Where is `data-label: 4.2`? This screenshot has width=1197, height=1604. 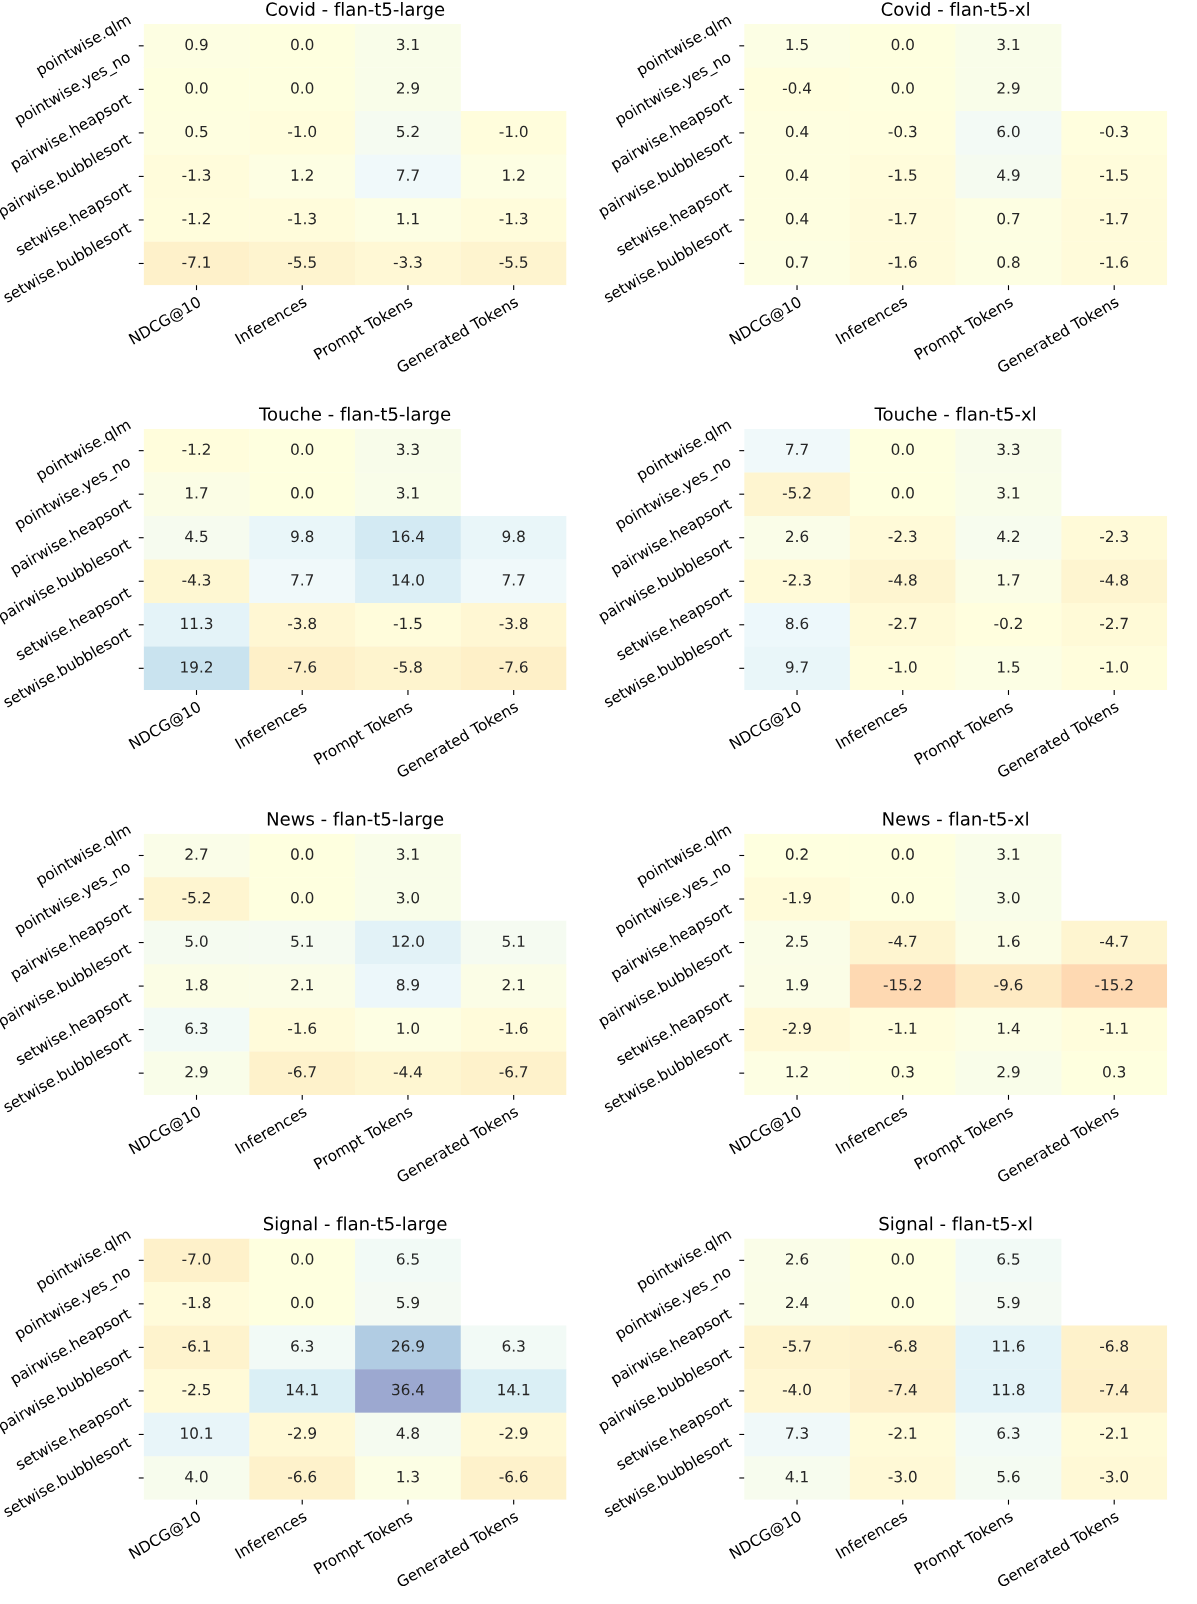 data-label: 4.2 is located at coordinates (1008, 536).